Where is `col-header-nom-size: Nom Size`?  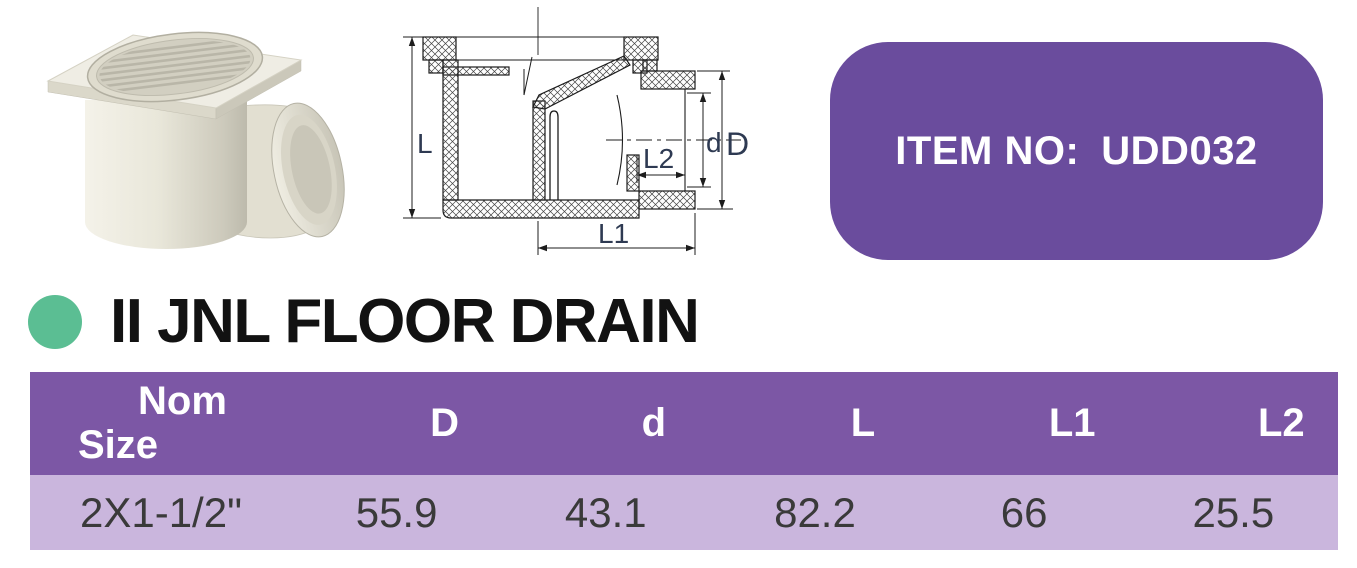 col-header-nom-size: Nom Size is located at coordinates (152, 423).